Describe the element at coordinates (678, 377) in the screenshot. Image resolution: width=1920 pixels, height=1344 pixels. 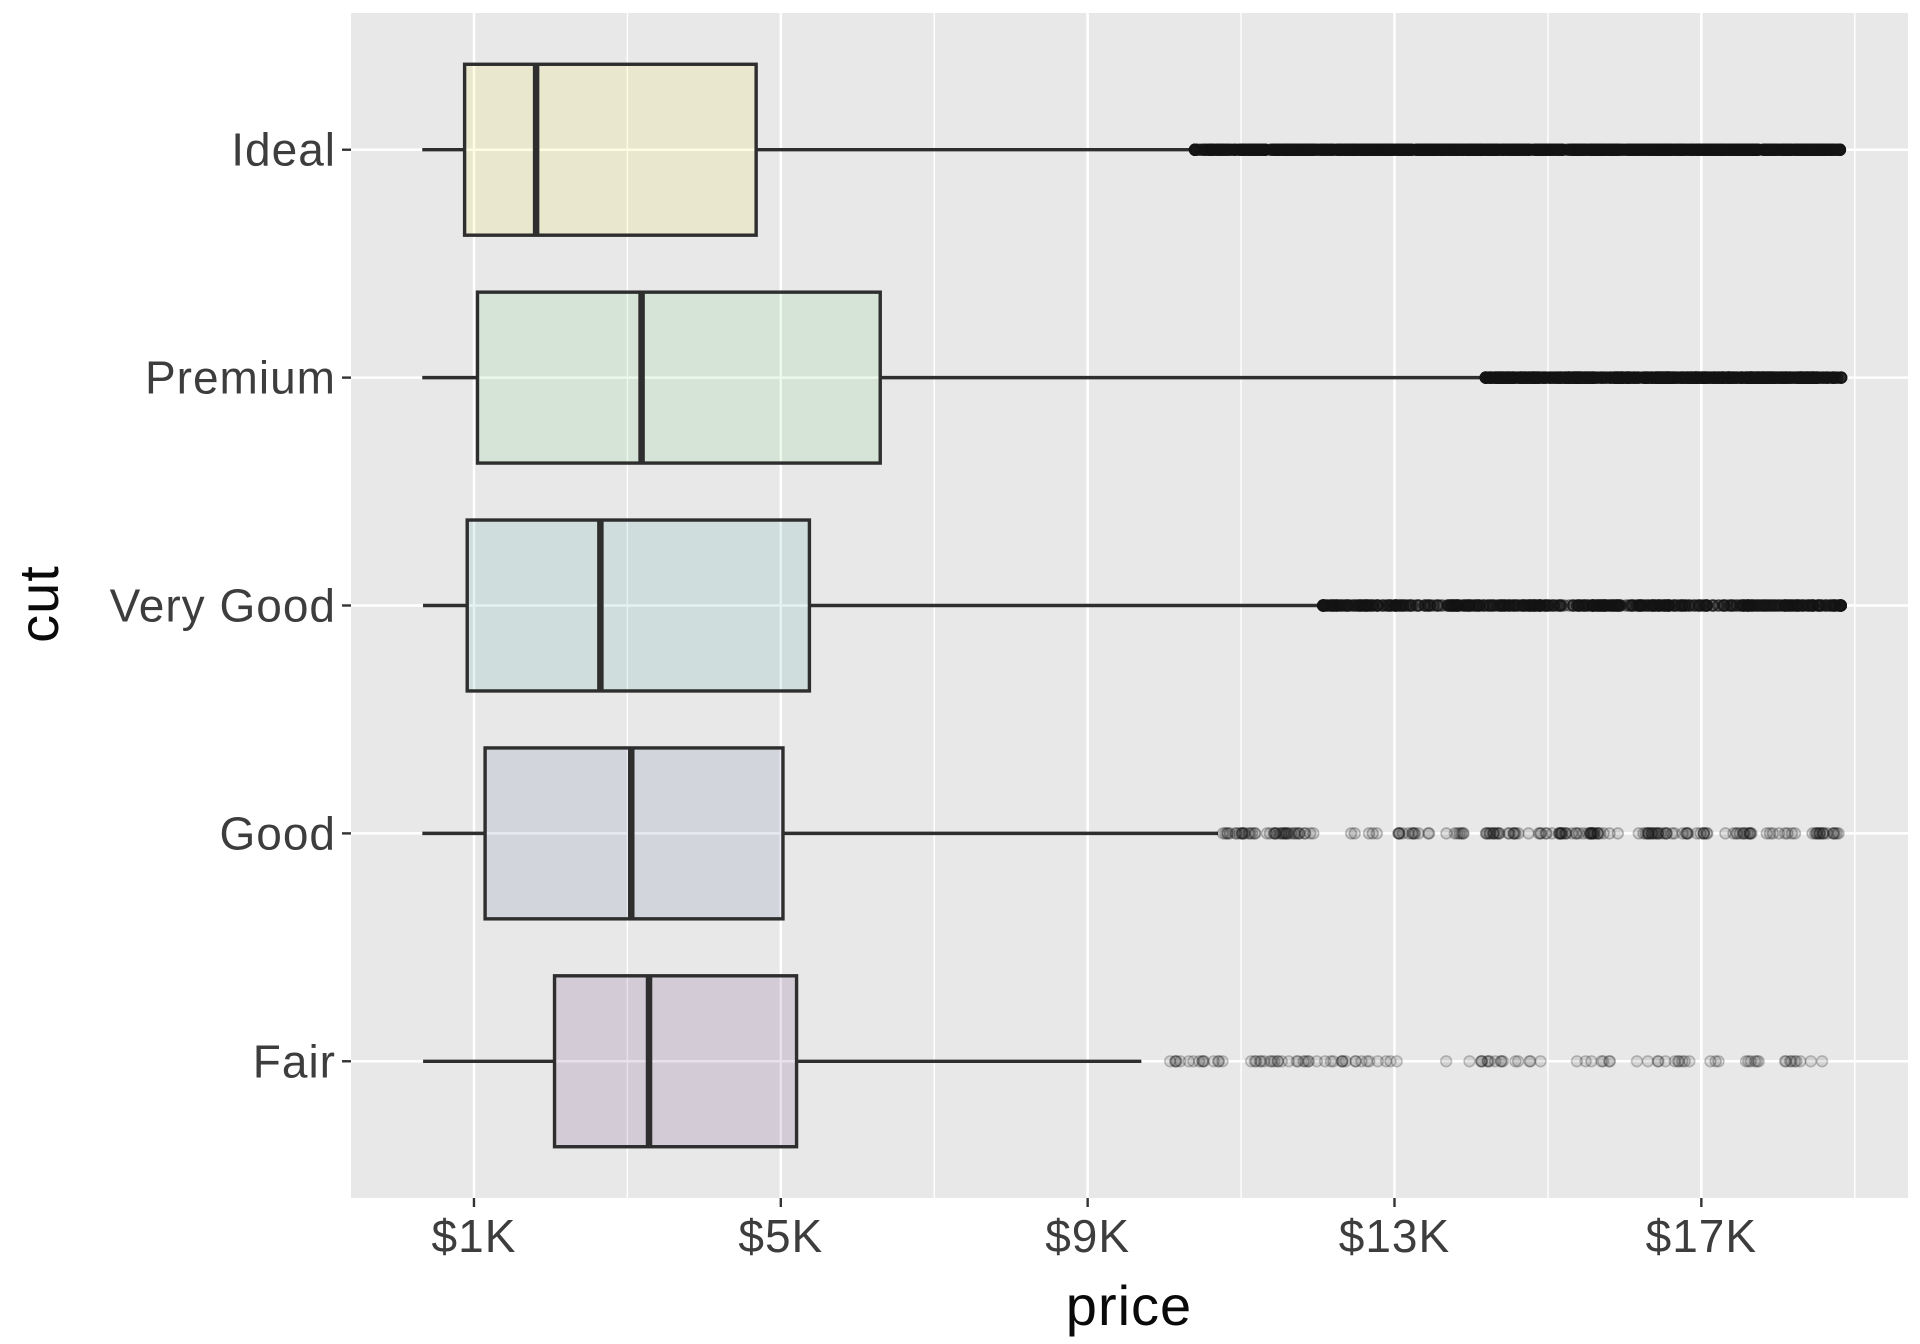
I see `box-premium` at that location.